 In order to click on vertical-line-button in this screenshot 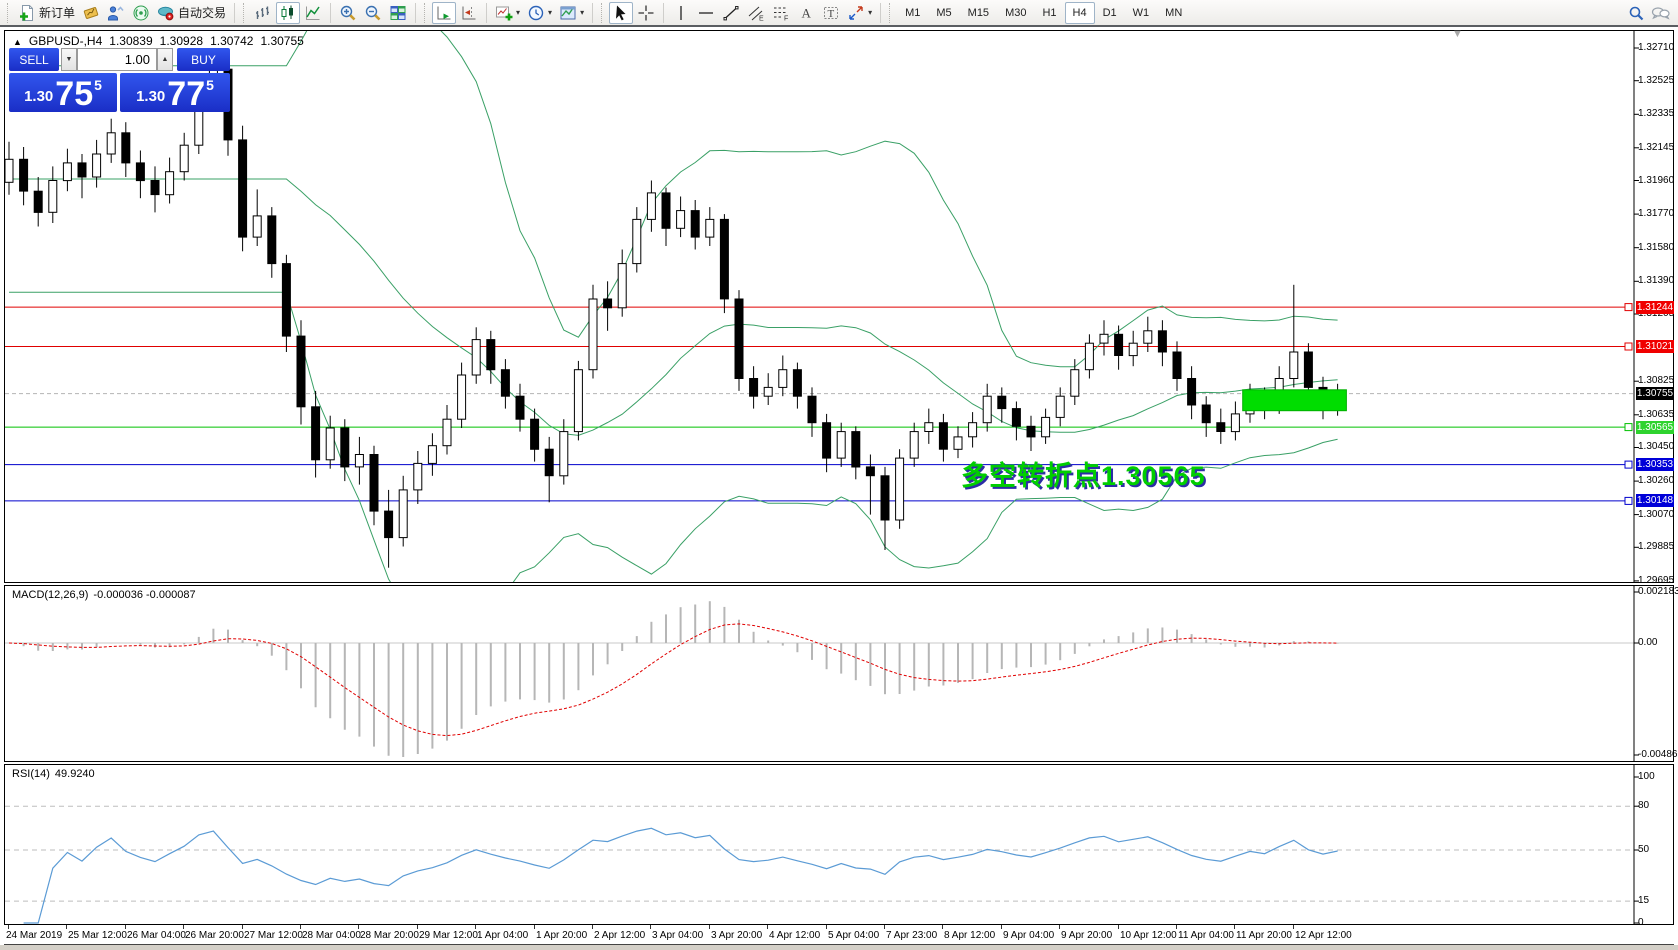, I will do `click(681, 13)`.